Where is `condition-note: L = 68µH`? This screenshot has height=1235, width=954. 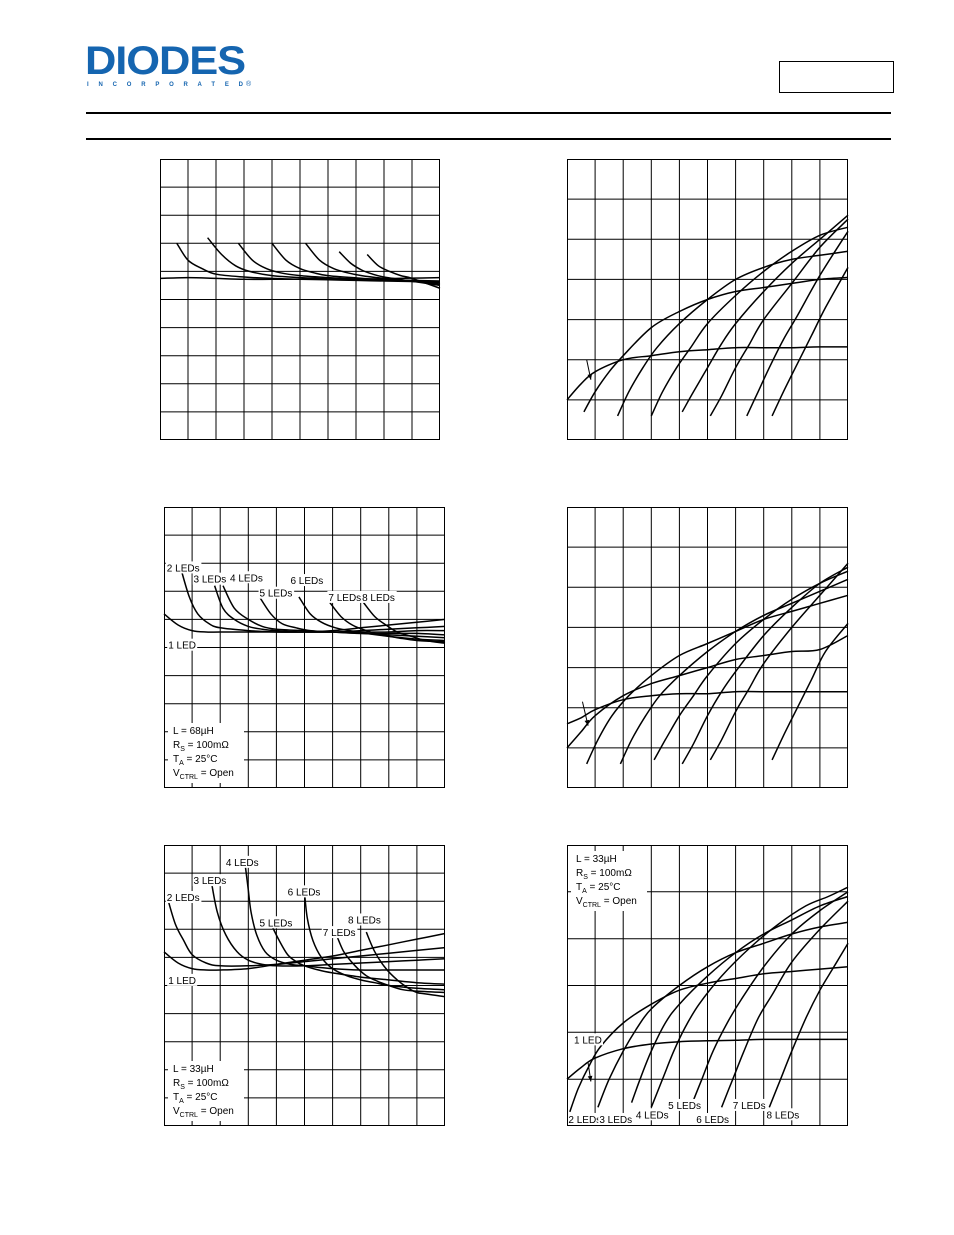 condition-note: L = 68µH is located at coordinates (193, 731).